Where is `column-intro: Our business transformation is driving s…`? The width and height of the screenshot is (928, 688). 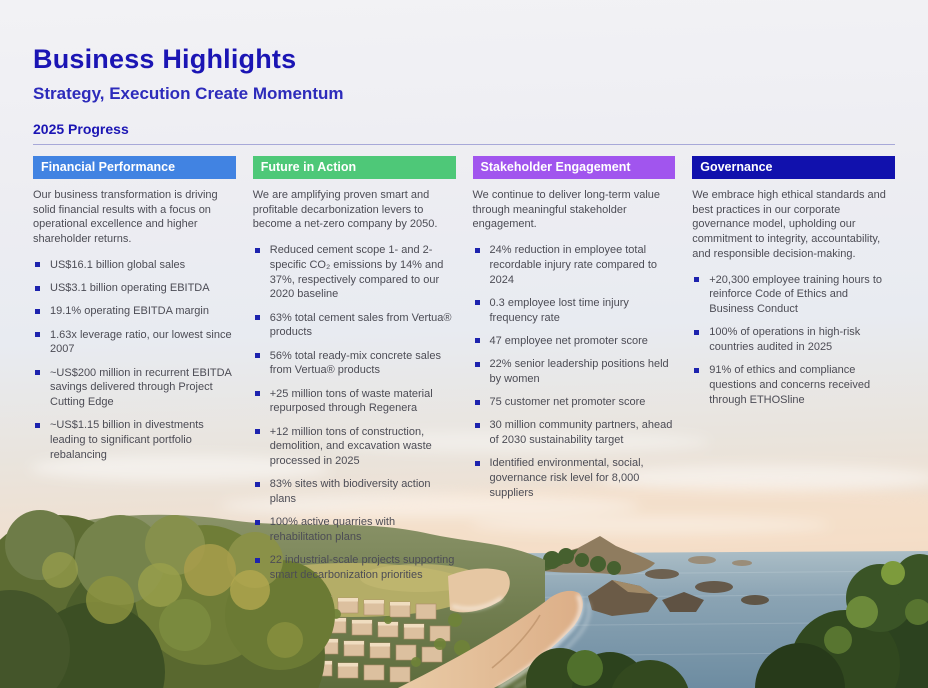 column-intro: Our business transformation is driving s… is located at coordinates (125, 217).